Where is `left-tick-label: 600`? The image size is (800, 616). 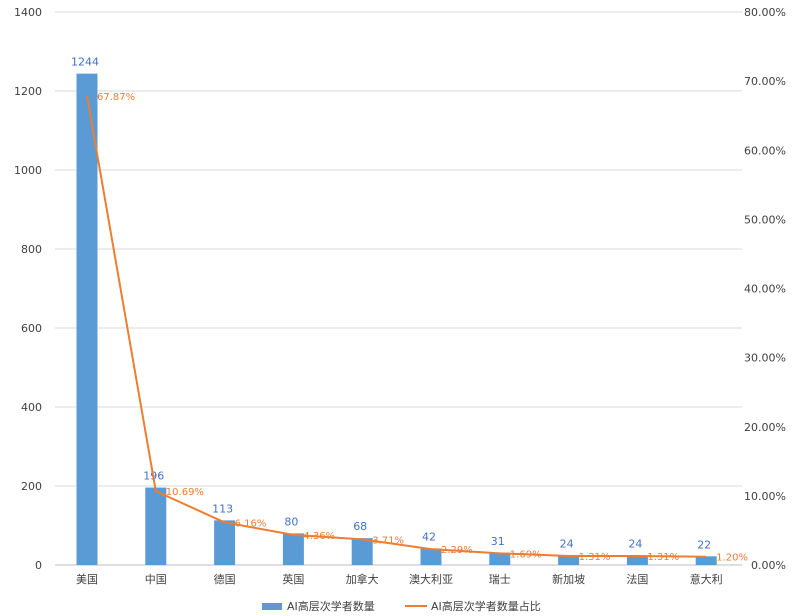 left-tick-label: 600 is located at coordinates (31, 328).